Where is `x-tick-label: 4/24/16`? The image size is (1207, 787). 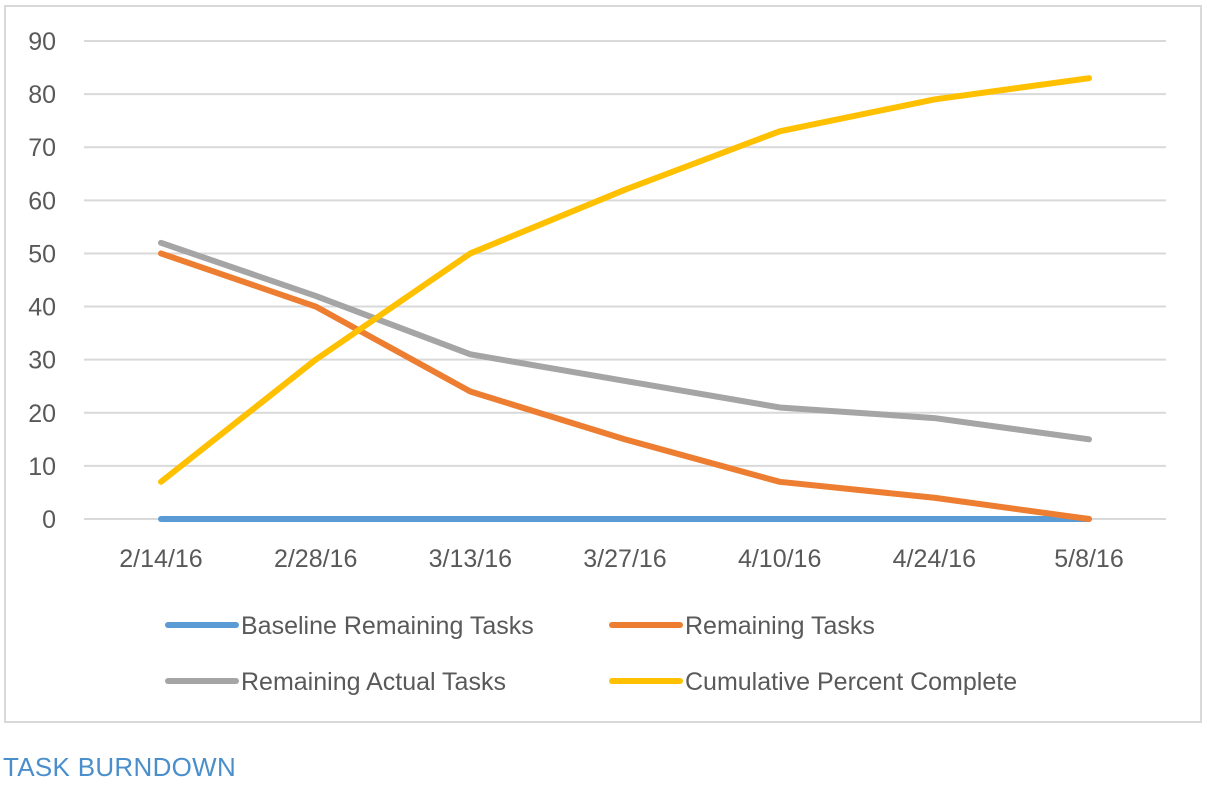 x-tick-label: 4/24/16 is located at coordinates (934, 559).